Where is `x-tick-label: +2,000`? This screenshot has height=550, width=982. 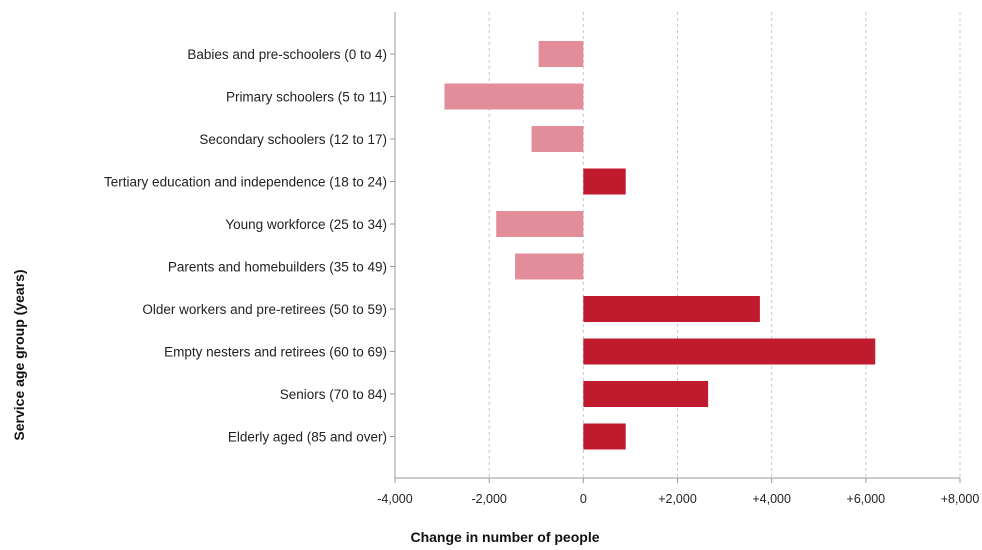
x-tick-label: +2,000 is located at coordinates (677, 499).